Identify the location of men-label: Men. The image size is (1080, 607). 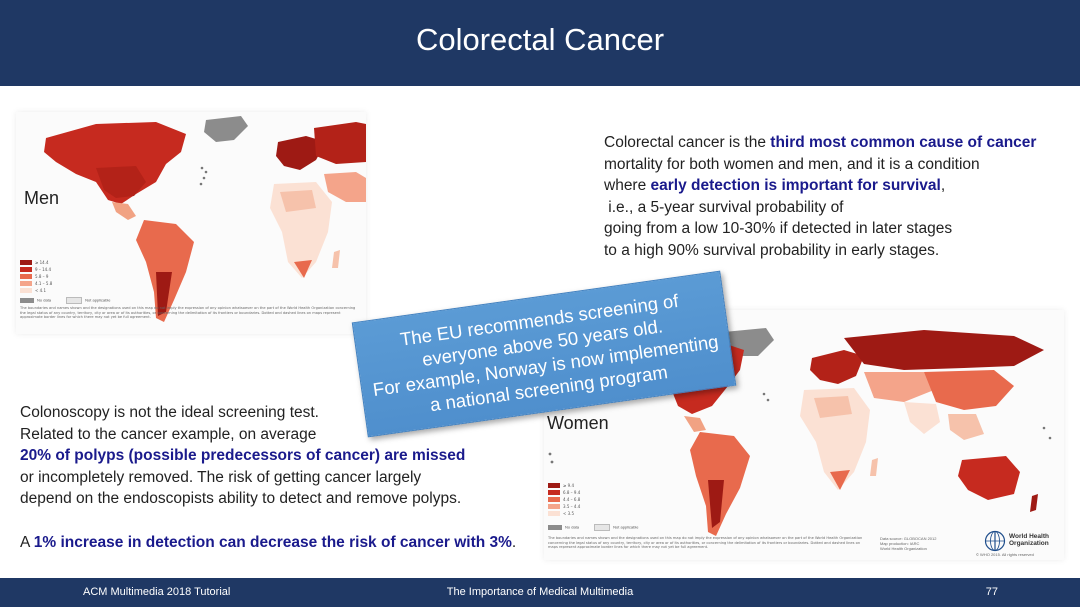
(42, 198).